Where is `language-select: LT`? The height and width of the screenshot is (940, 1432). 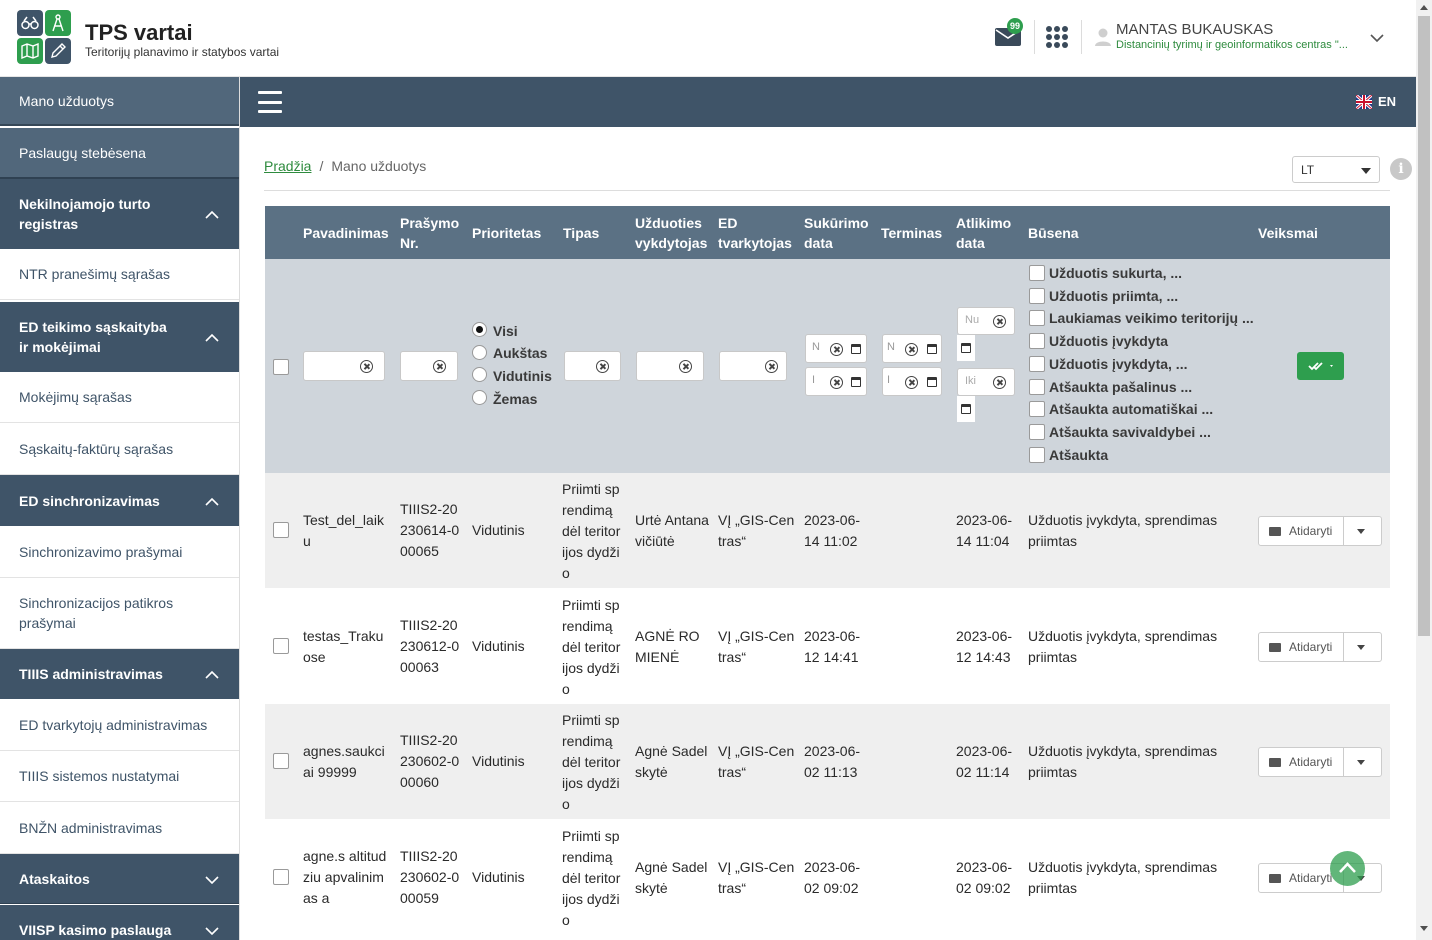
language-select: LT is located at coordinates (1336, 169).